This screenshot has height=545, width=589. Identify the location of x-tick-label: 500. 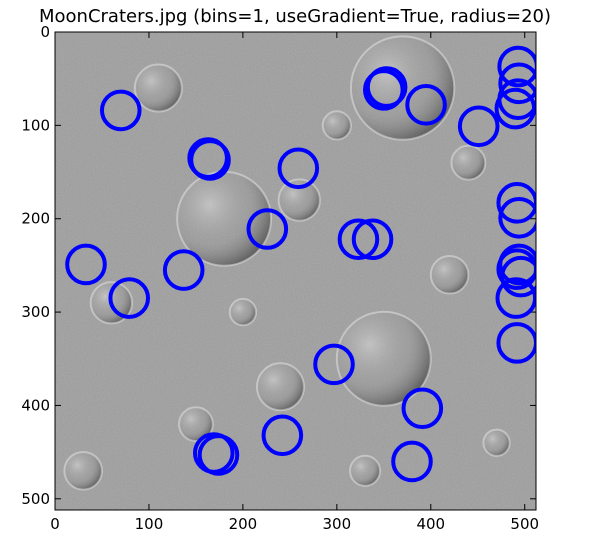
(524, 524).